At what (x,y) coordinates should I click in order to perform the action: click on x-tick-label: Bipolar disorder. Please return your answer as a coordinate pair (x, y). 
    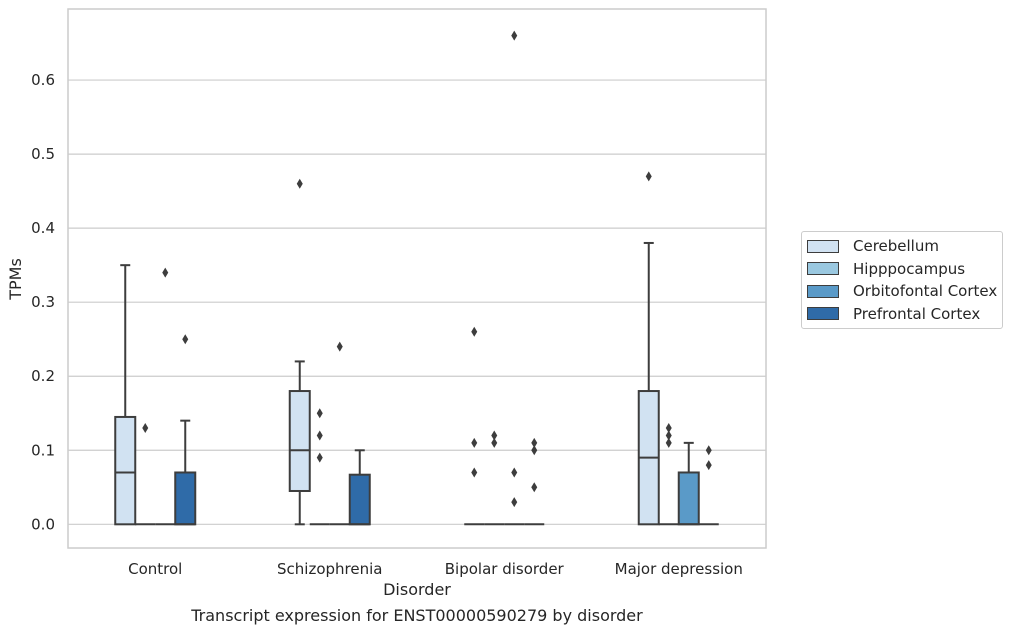
    Looking at the image, I should click on (505, 569).